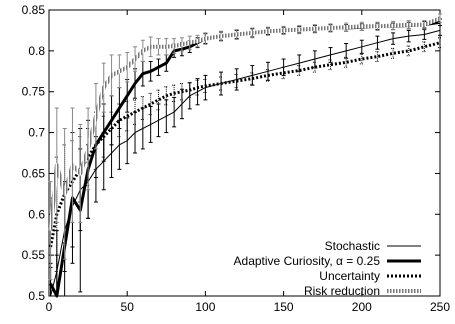  I want to click on y-tick-label: 0.65, so click(34, 173).